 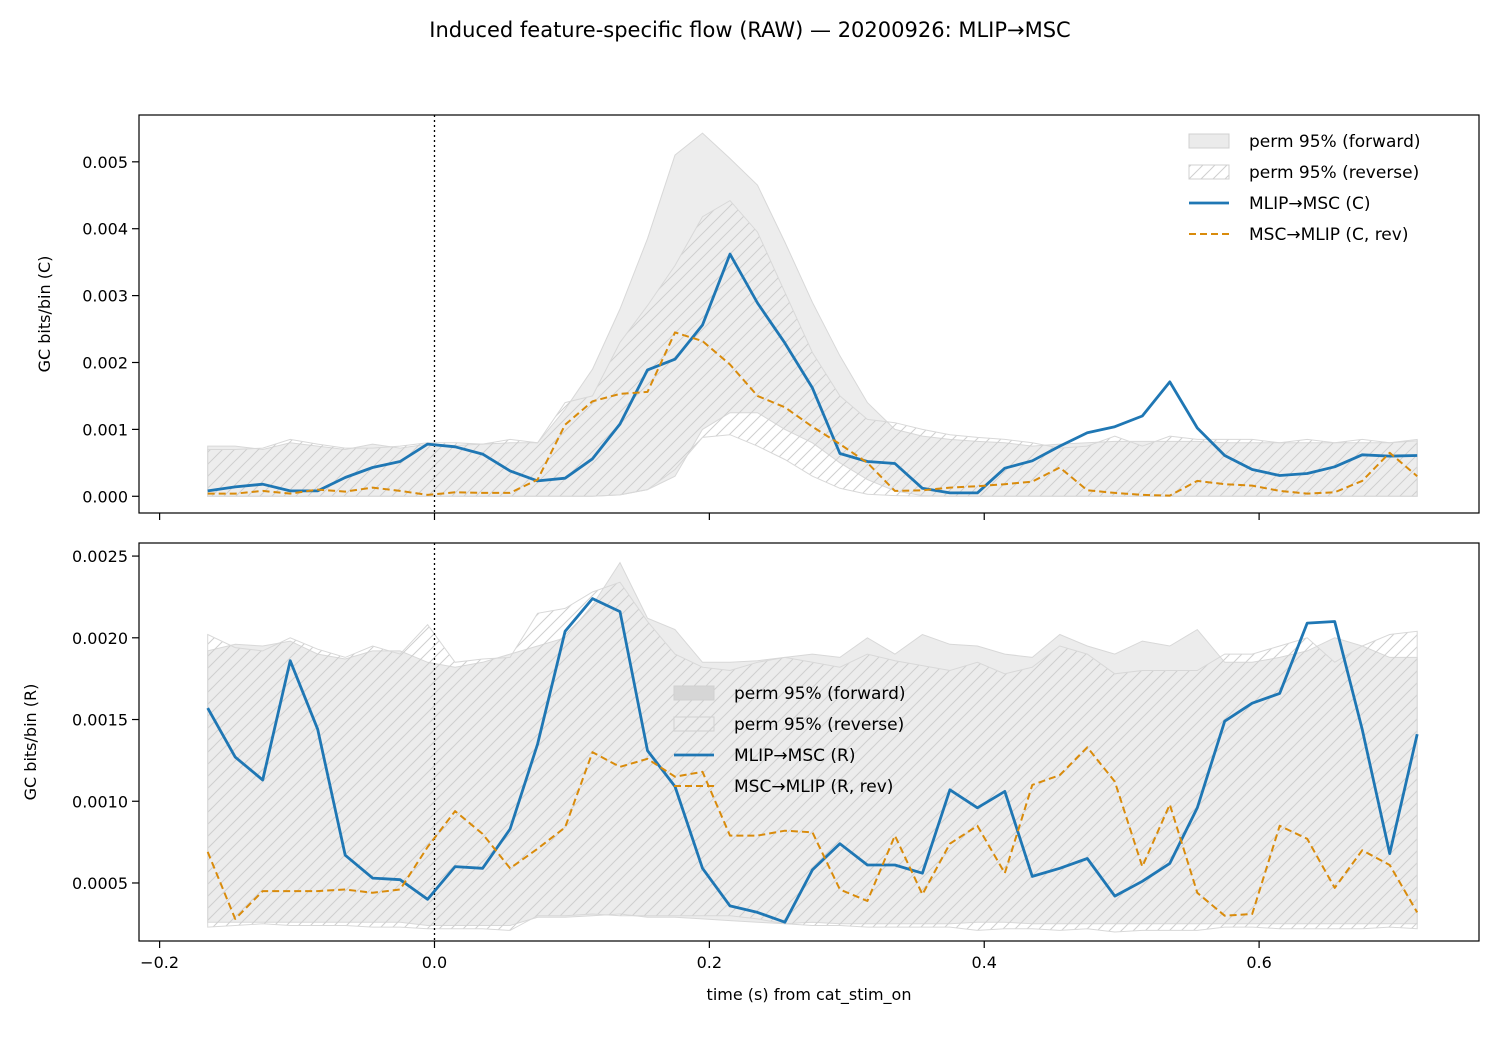 What do you see at coordinates (44, 314) in the screenshot?
I see `top-ylabel: GC bits/bin (C)` at bounding box center [44, 314].